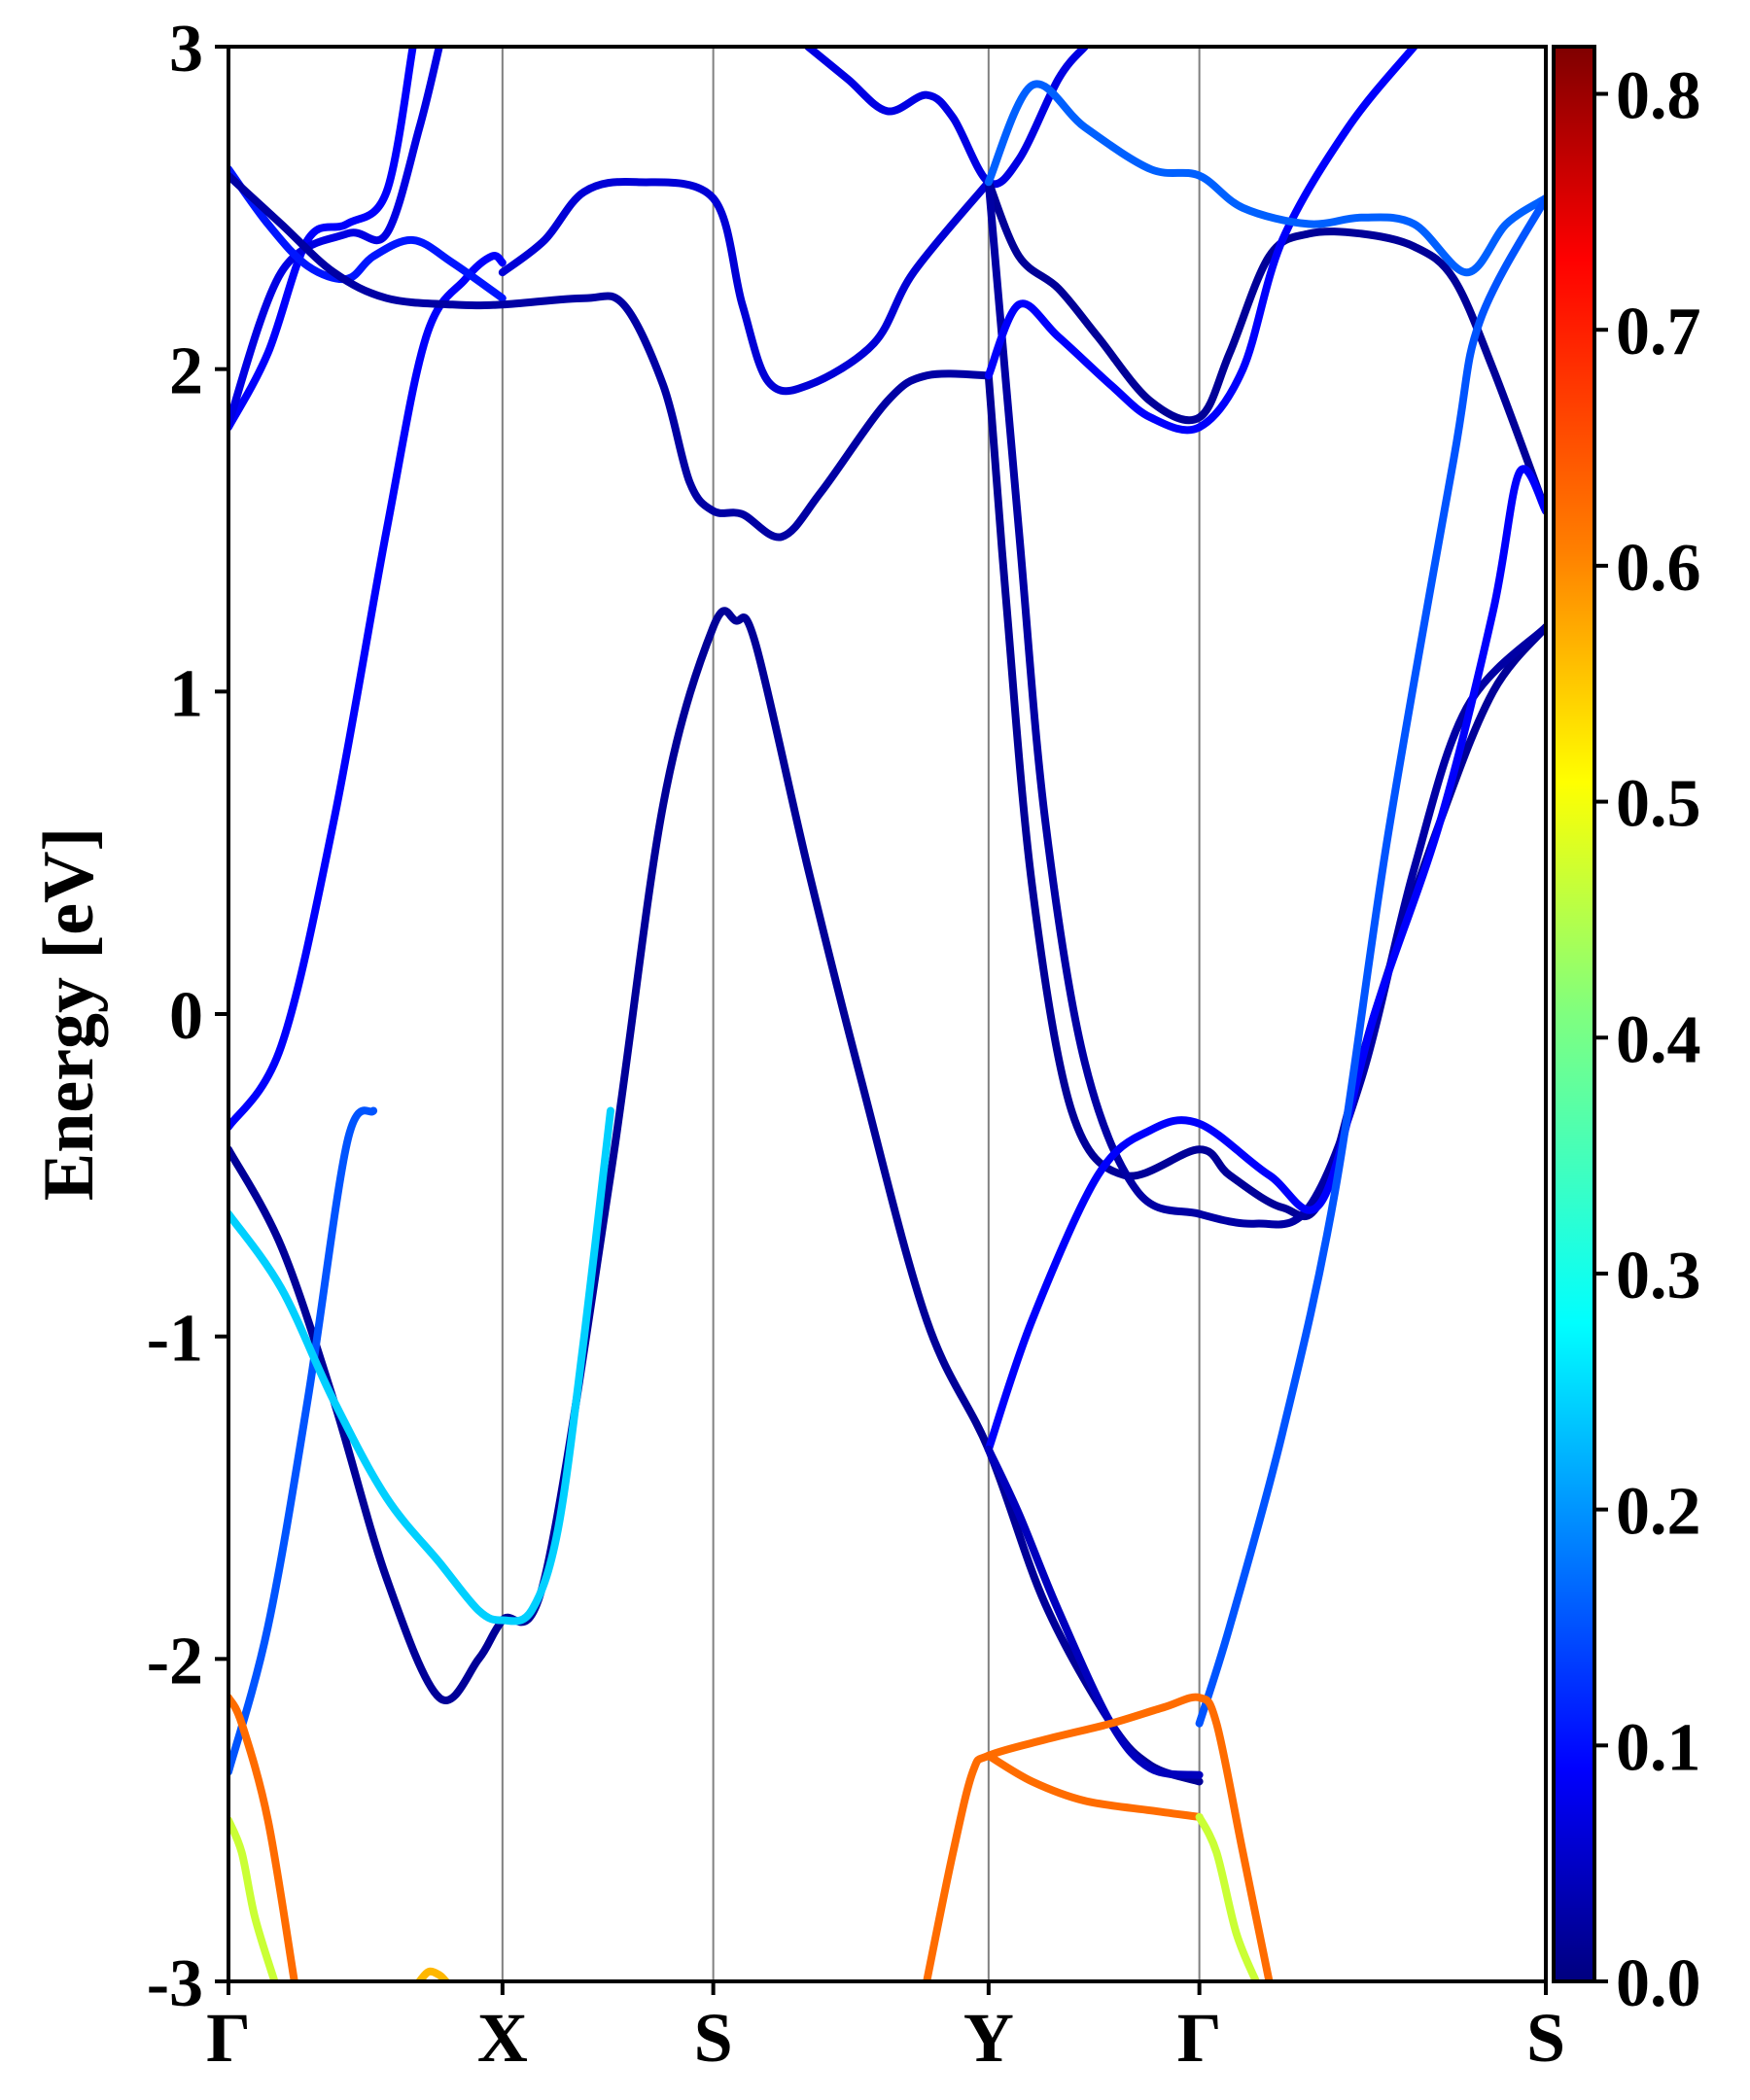  Describe the element at coordinates (69, 1014) in the screenshot. I see `y-axis-label: Energy [eV]` at that location.